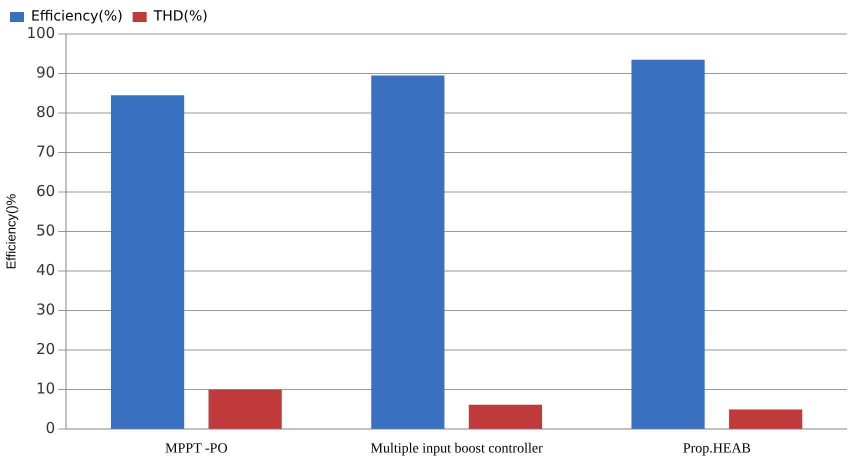 This screenshot has width=857, height=470. What do you see at coordinates (10, 231) in the screenshot?
I see `y-axis-title: Efficiency()%` at bounding box center [10, 231].